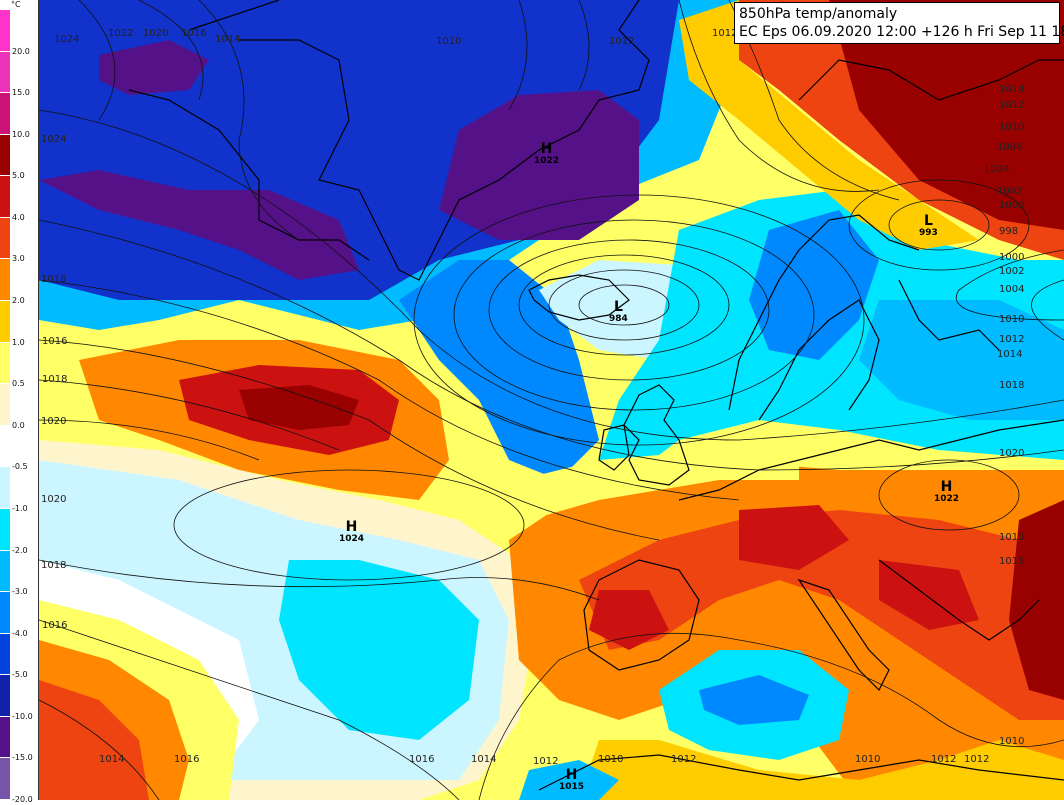 The width and height of the screenshot is (1064, 805). What do you see at coordinates (379, 650) in the screenshot?
I see `anomaly-zone-cyan-atlantic` at bounding box center [379, 650].